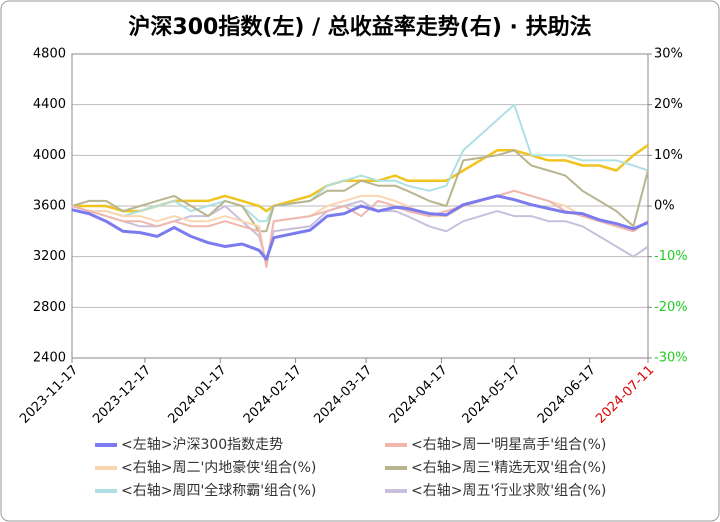  What do you see at coordinates (671, 358) in the screenshot?
I see `y2-tick-label: -30%` at bounding box center [671, 358].